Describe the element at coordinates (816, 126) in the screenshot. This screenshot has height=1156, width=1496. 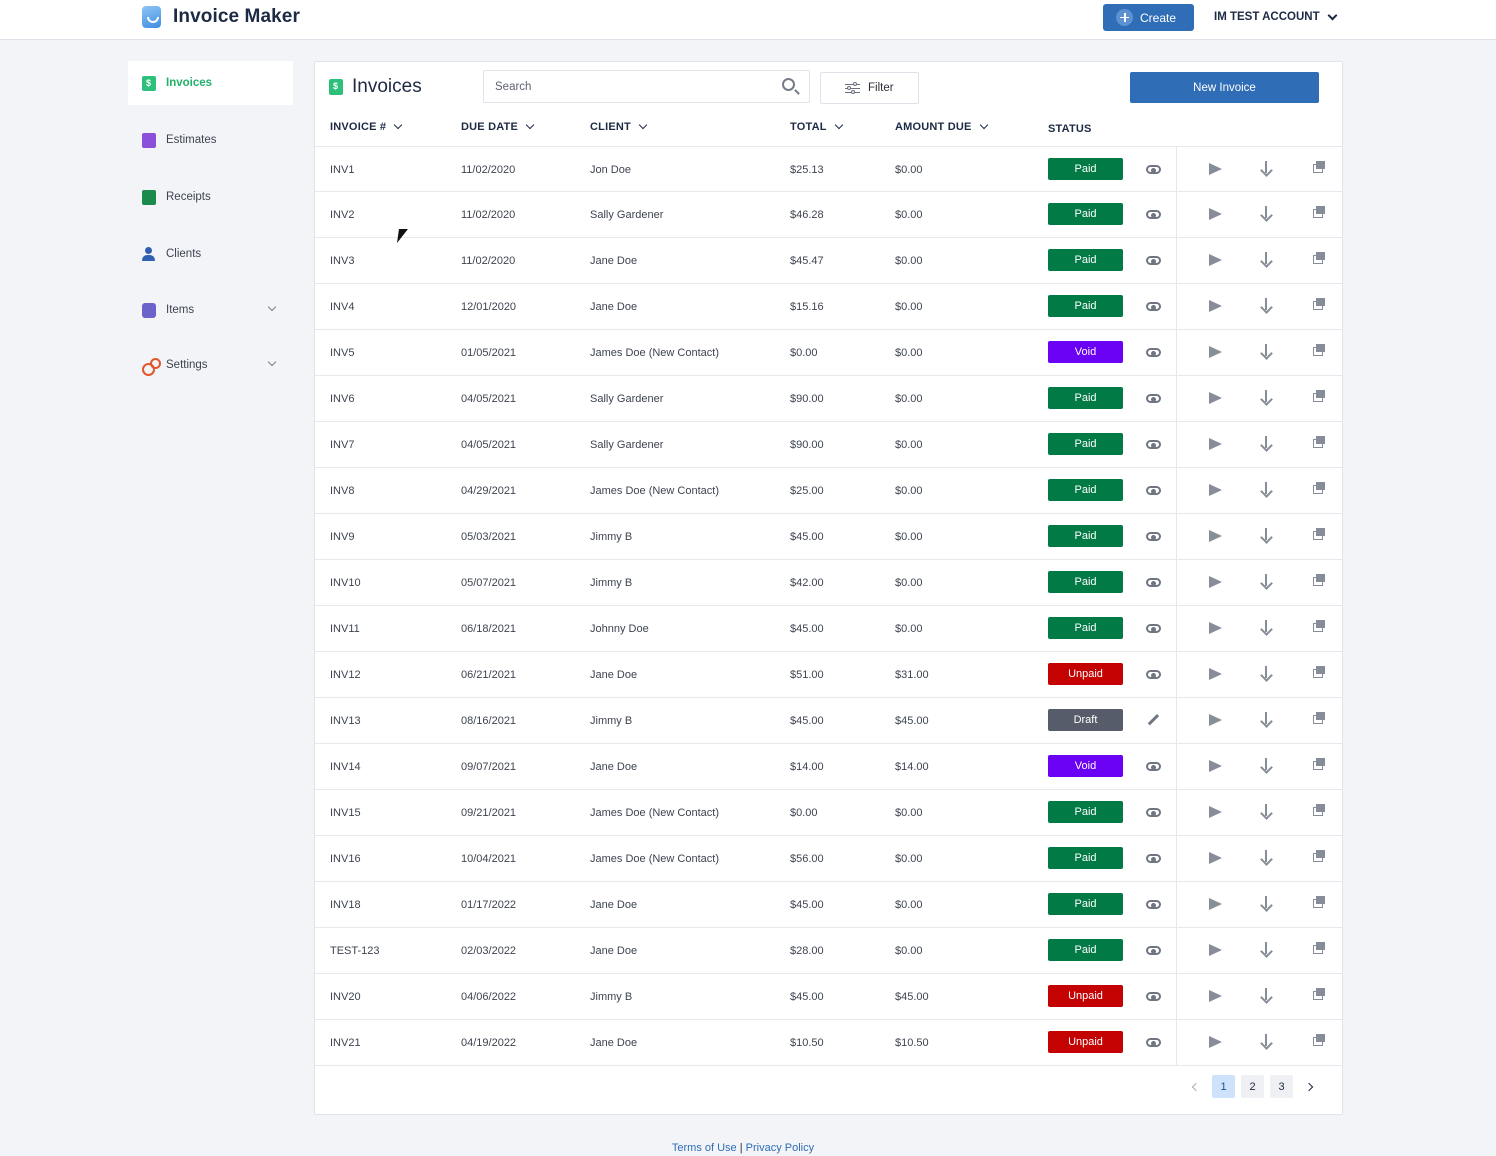
I see `column-header-total: TOTAL` at that location.